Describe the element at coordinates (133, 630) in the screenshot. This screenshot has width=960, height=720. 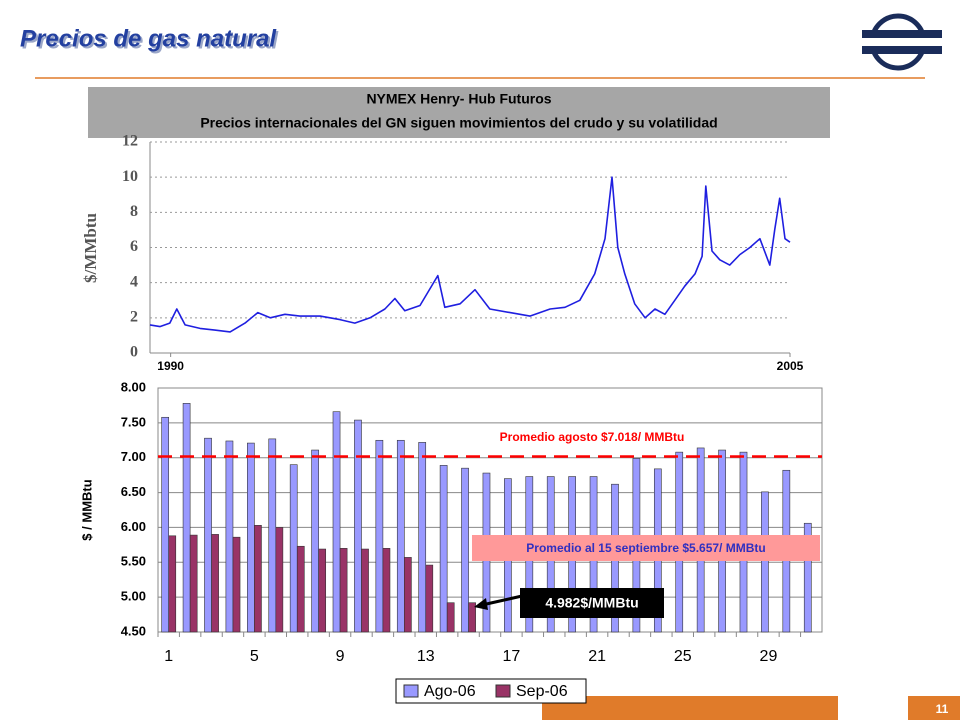
I see `y-tick-label: 4.50` at that location.